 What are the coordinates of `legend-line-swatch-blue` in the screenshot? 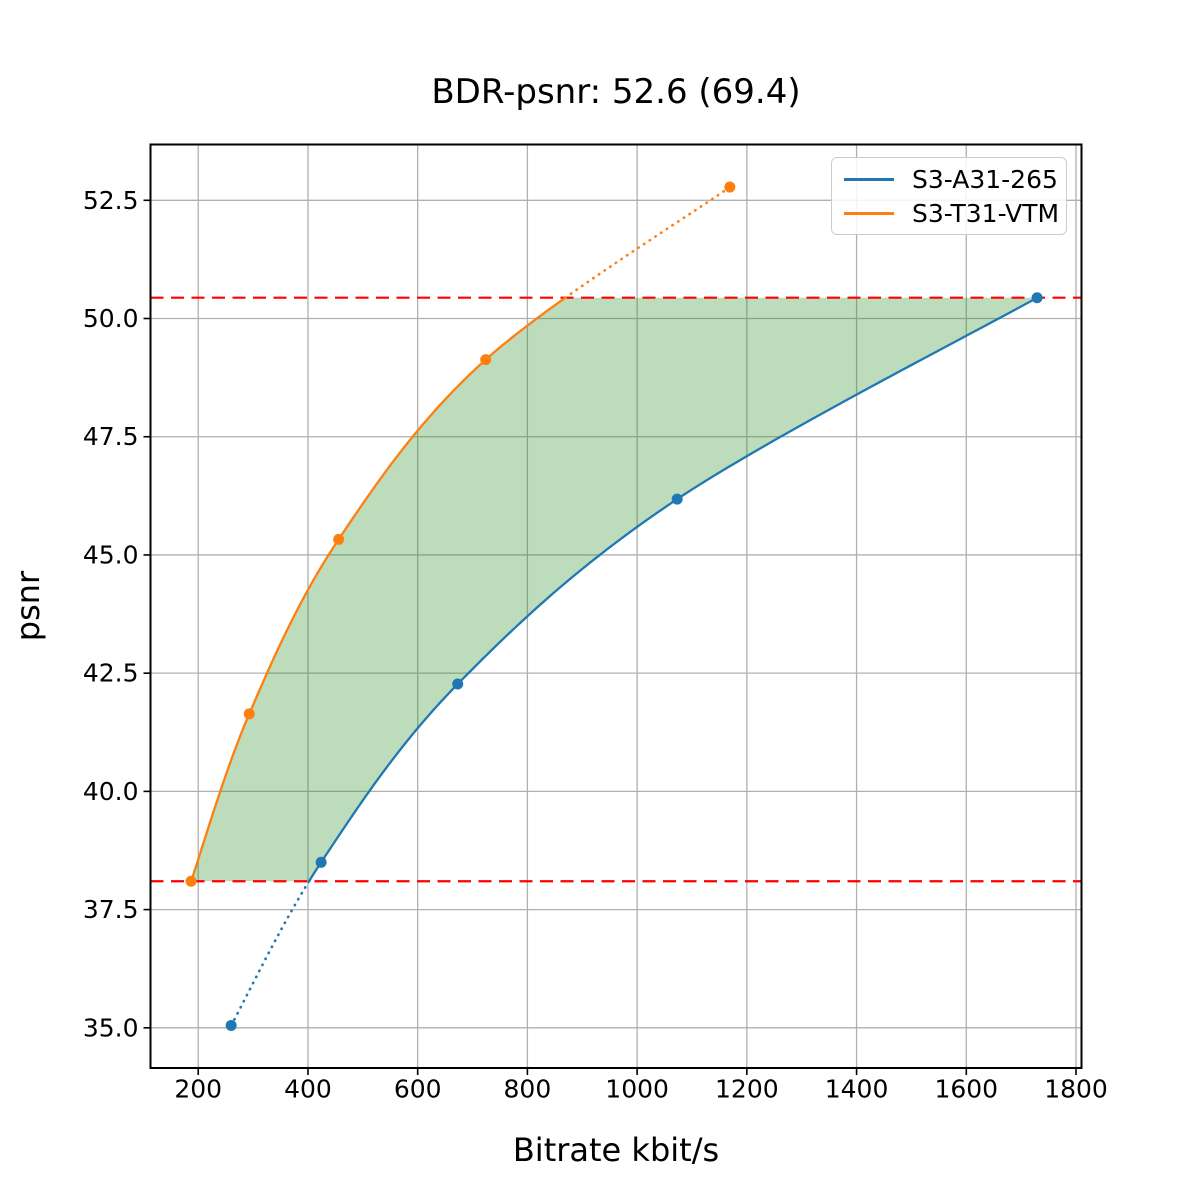 It's located at (869, 179).